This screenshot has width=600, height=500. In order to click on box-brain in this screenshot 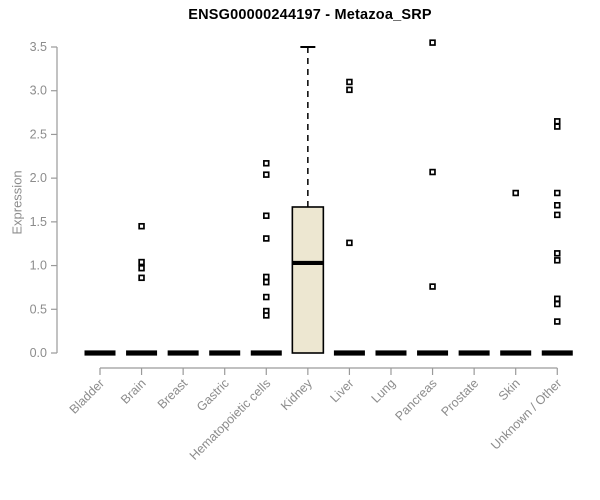, I will do `click(142, 289)`.